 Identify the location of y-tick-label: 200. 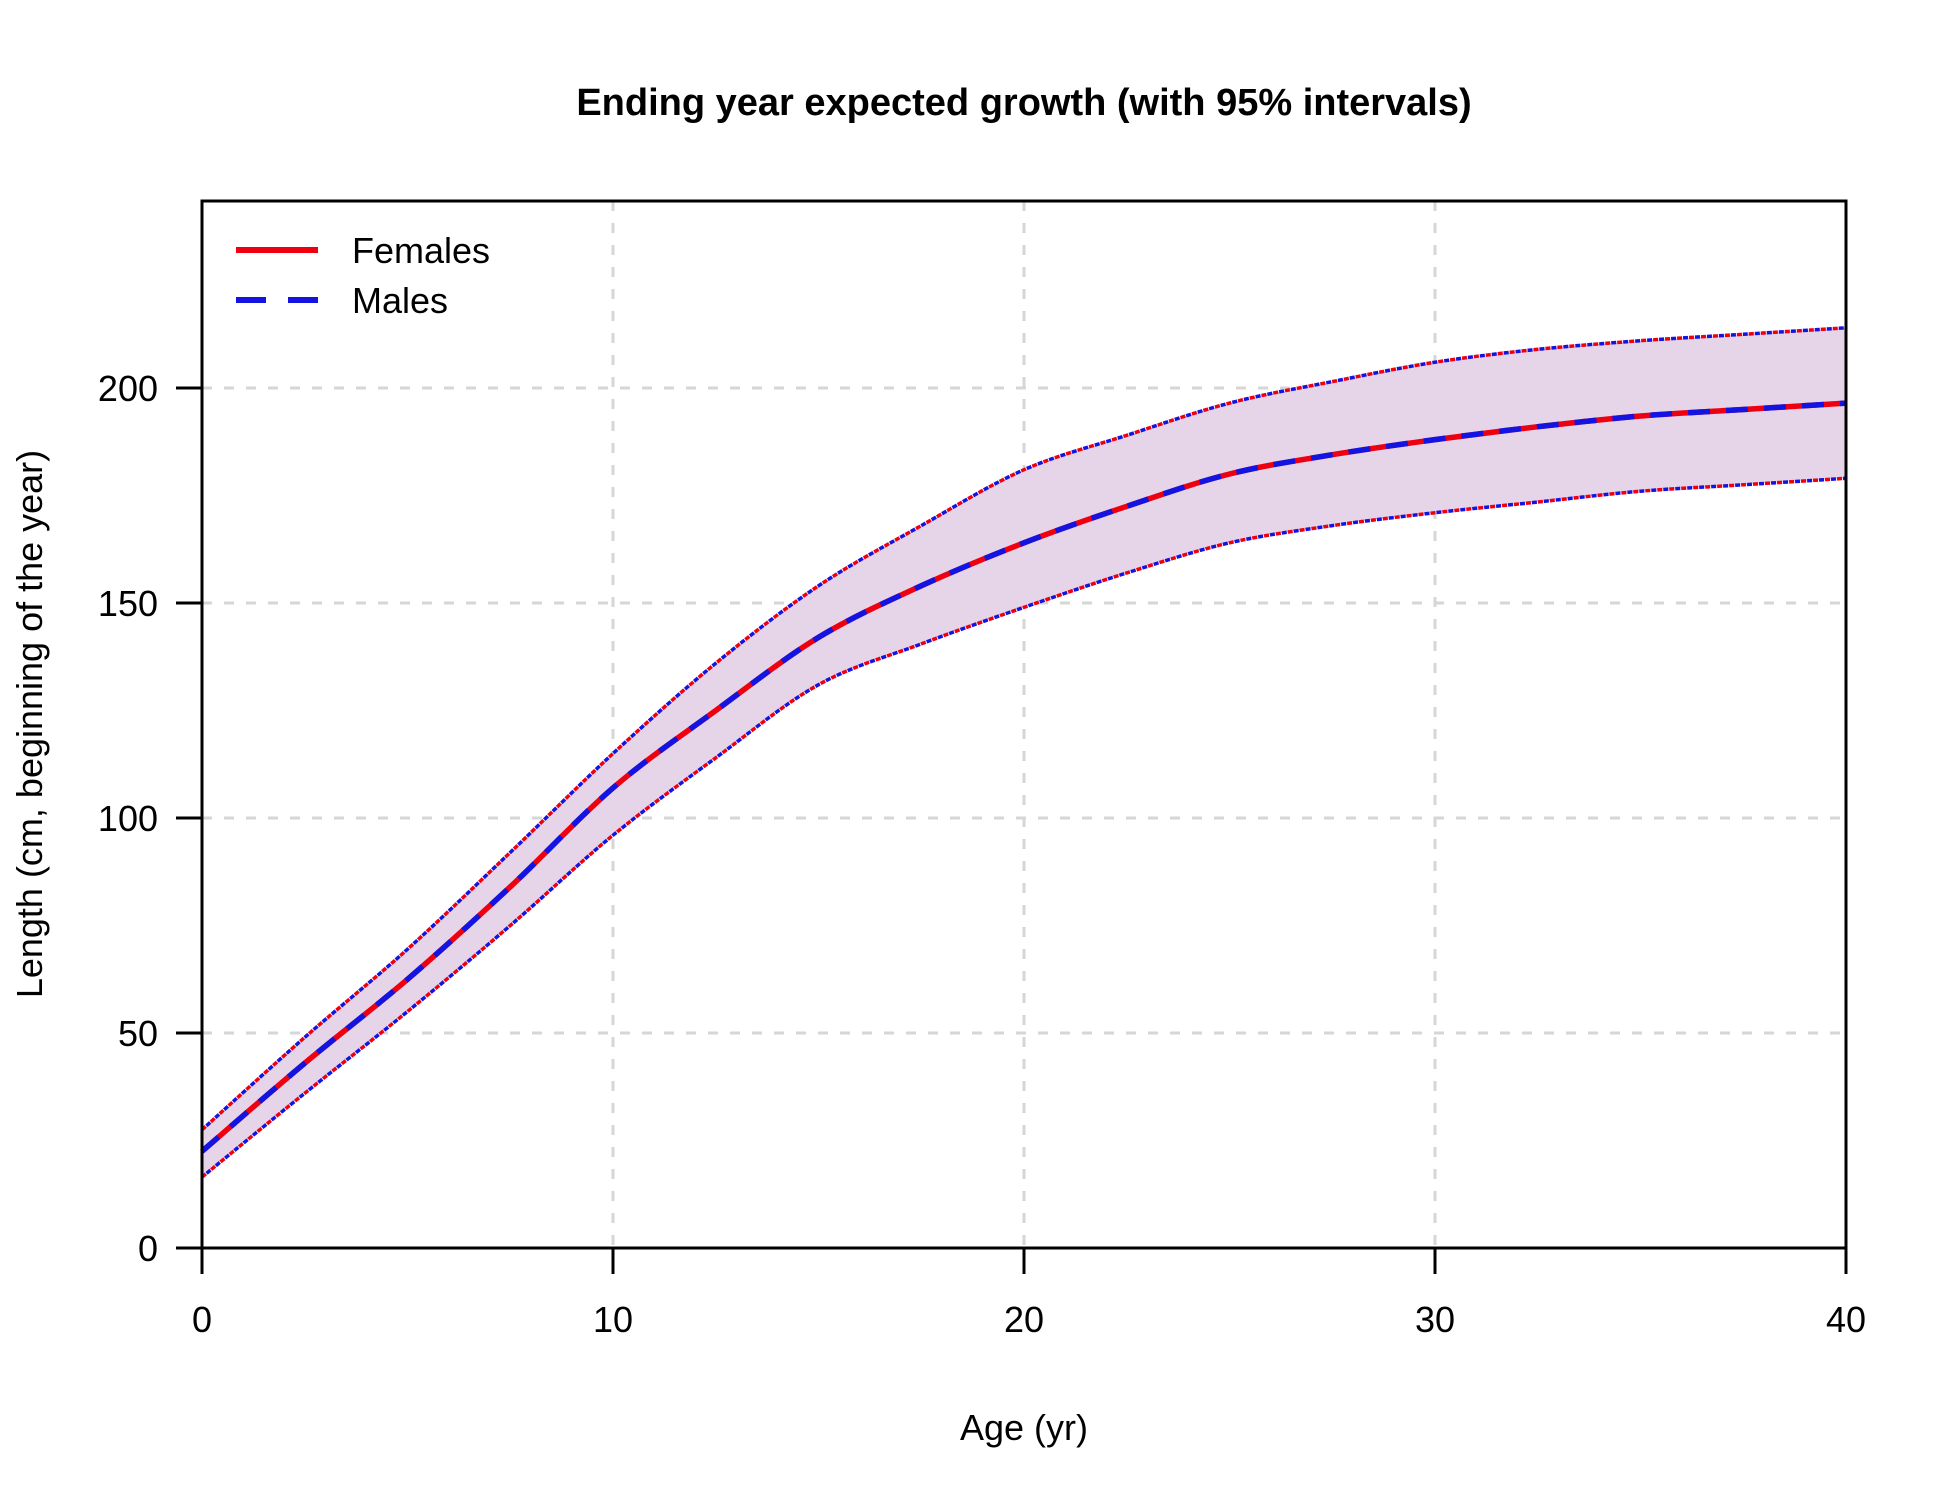
(128, 388).